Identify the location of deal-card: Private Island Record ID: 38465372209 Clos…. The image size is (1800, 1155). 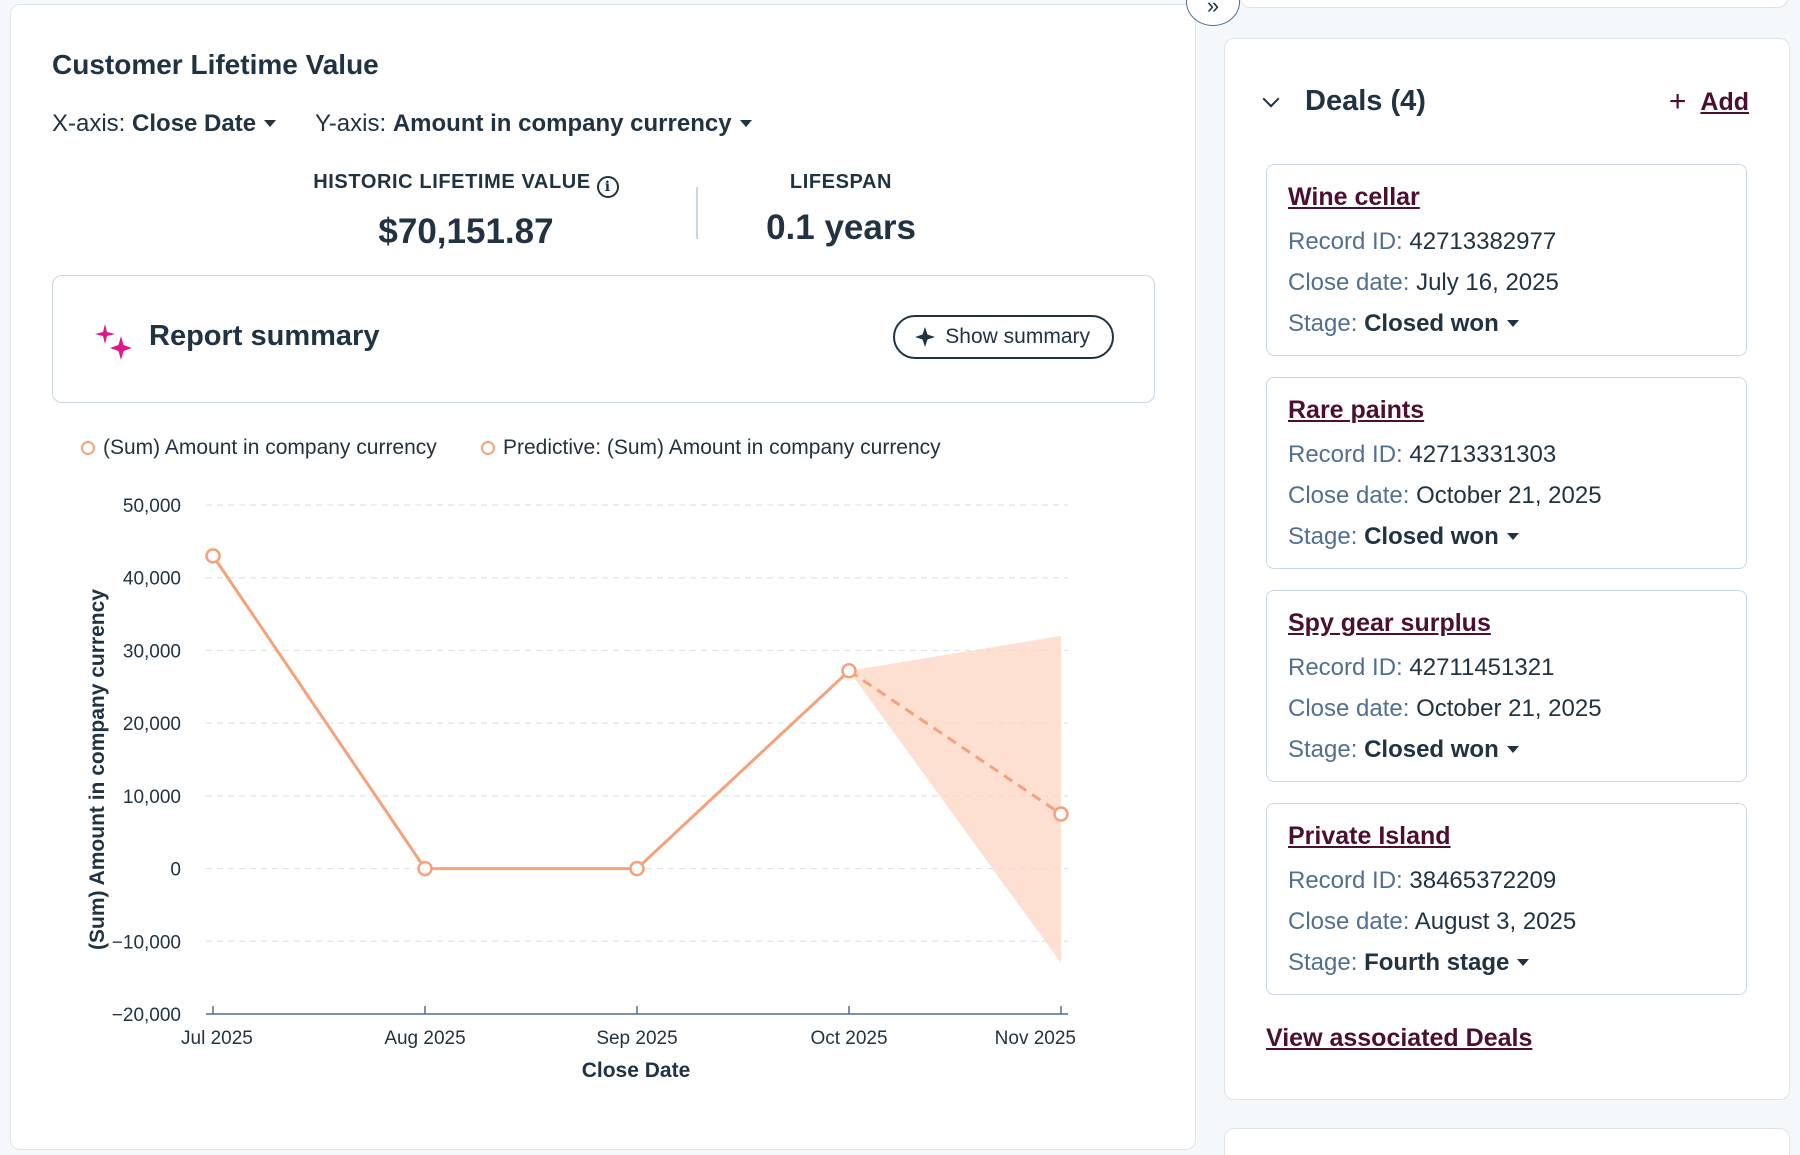
(1506, 899).